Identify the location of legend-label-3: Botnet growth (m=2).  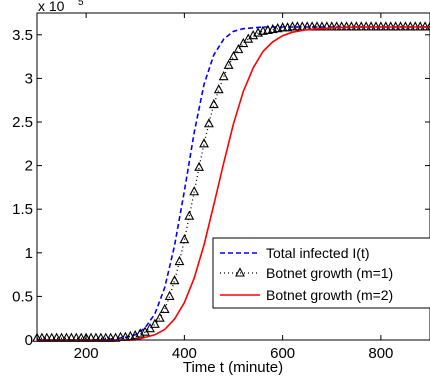
(329, 295).